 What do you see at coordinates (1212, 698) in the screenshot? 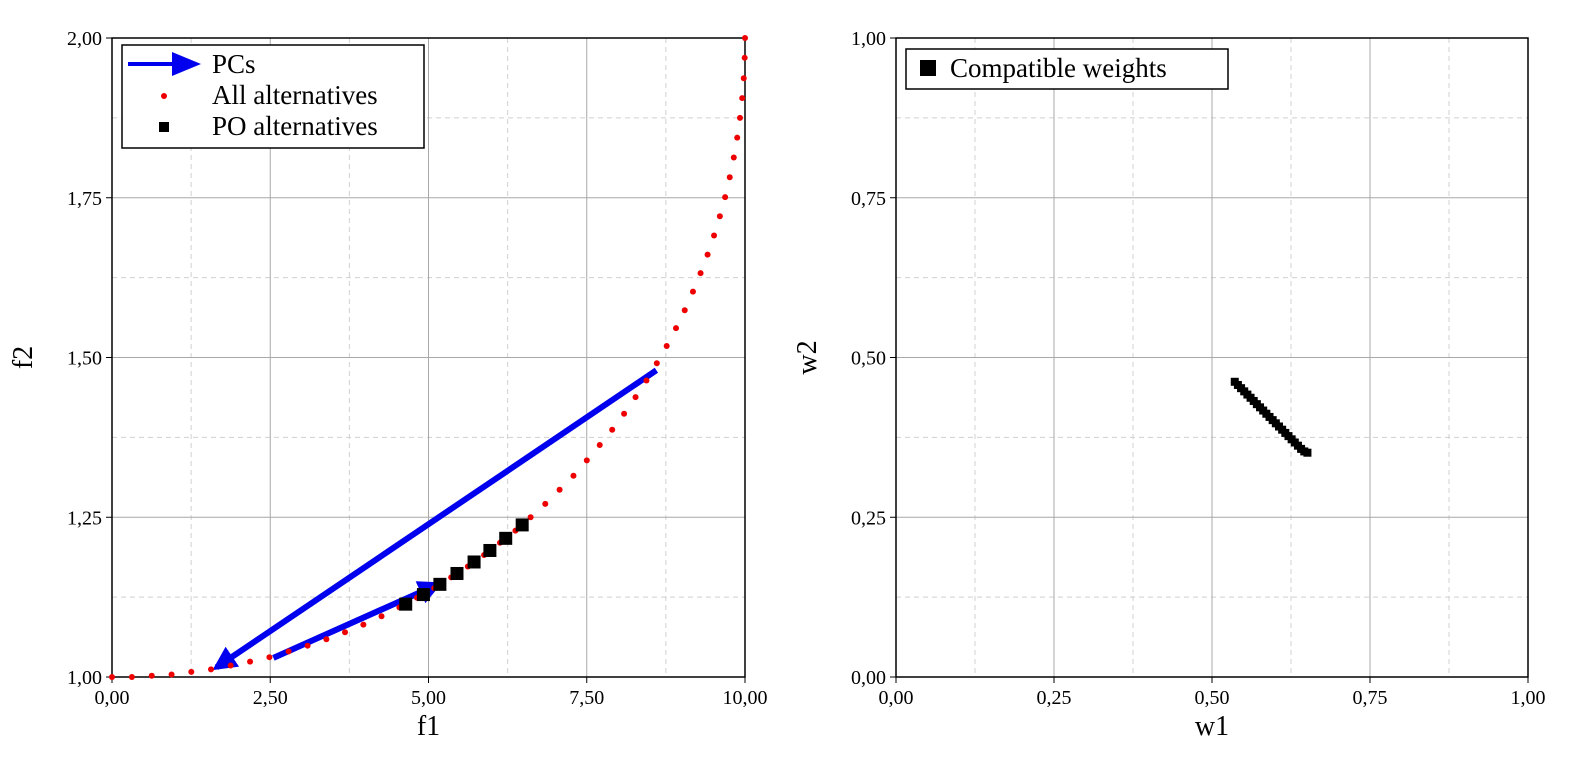
I see `x-tick-label: 0,50` at bounding box center [1212, 698].